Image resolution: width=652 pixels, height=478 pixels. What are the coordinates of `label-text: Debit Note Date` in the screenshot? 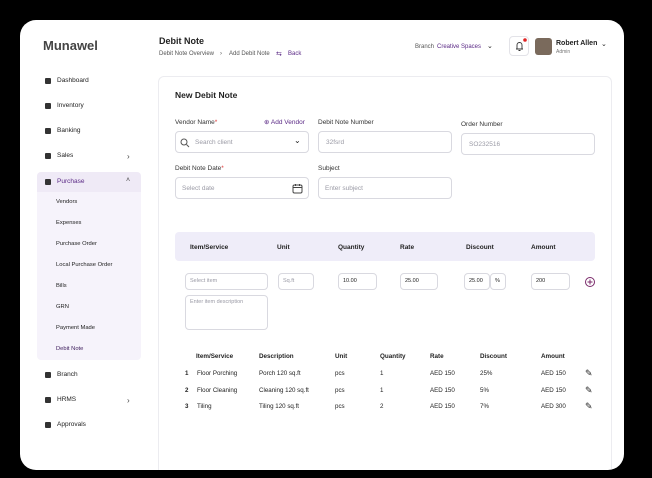 It's located at (198, 168).